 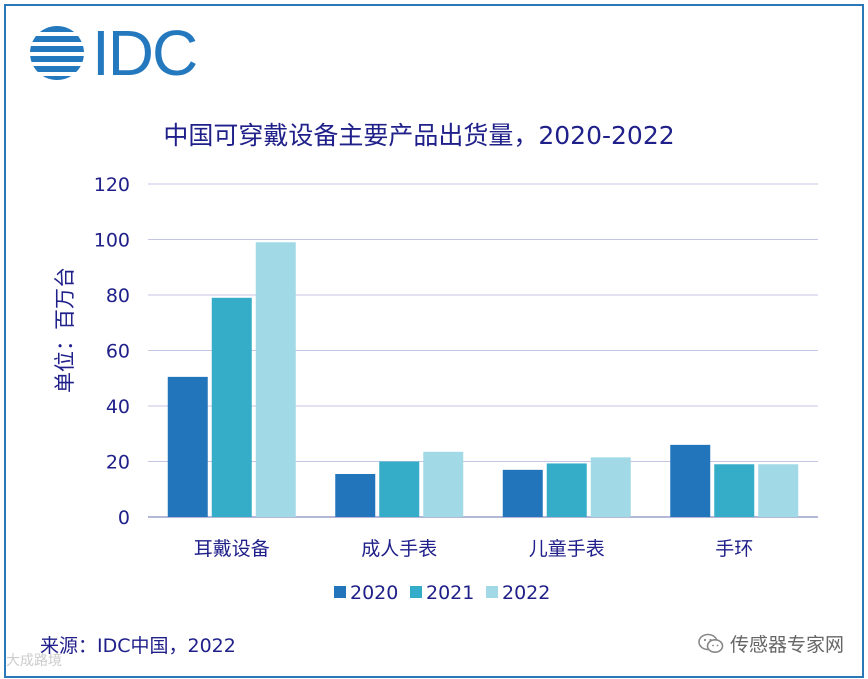 I want to click on x-tick-label: 成人手表, so click(x=399, y=549).